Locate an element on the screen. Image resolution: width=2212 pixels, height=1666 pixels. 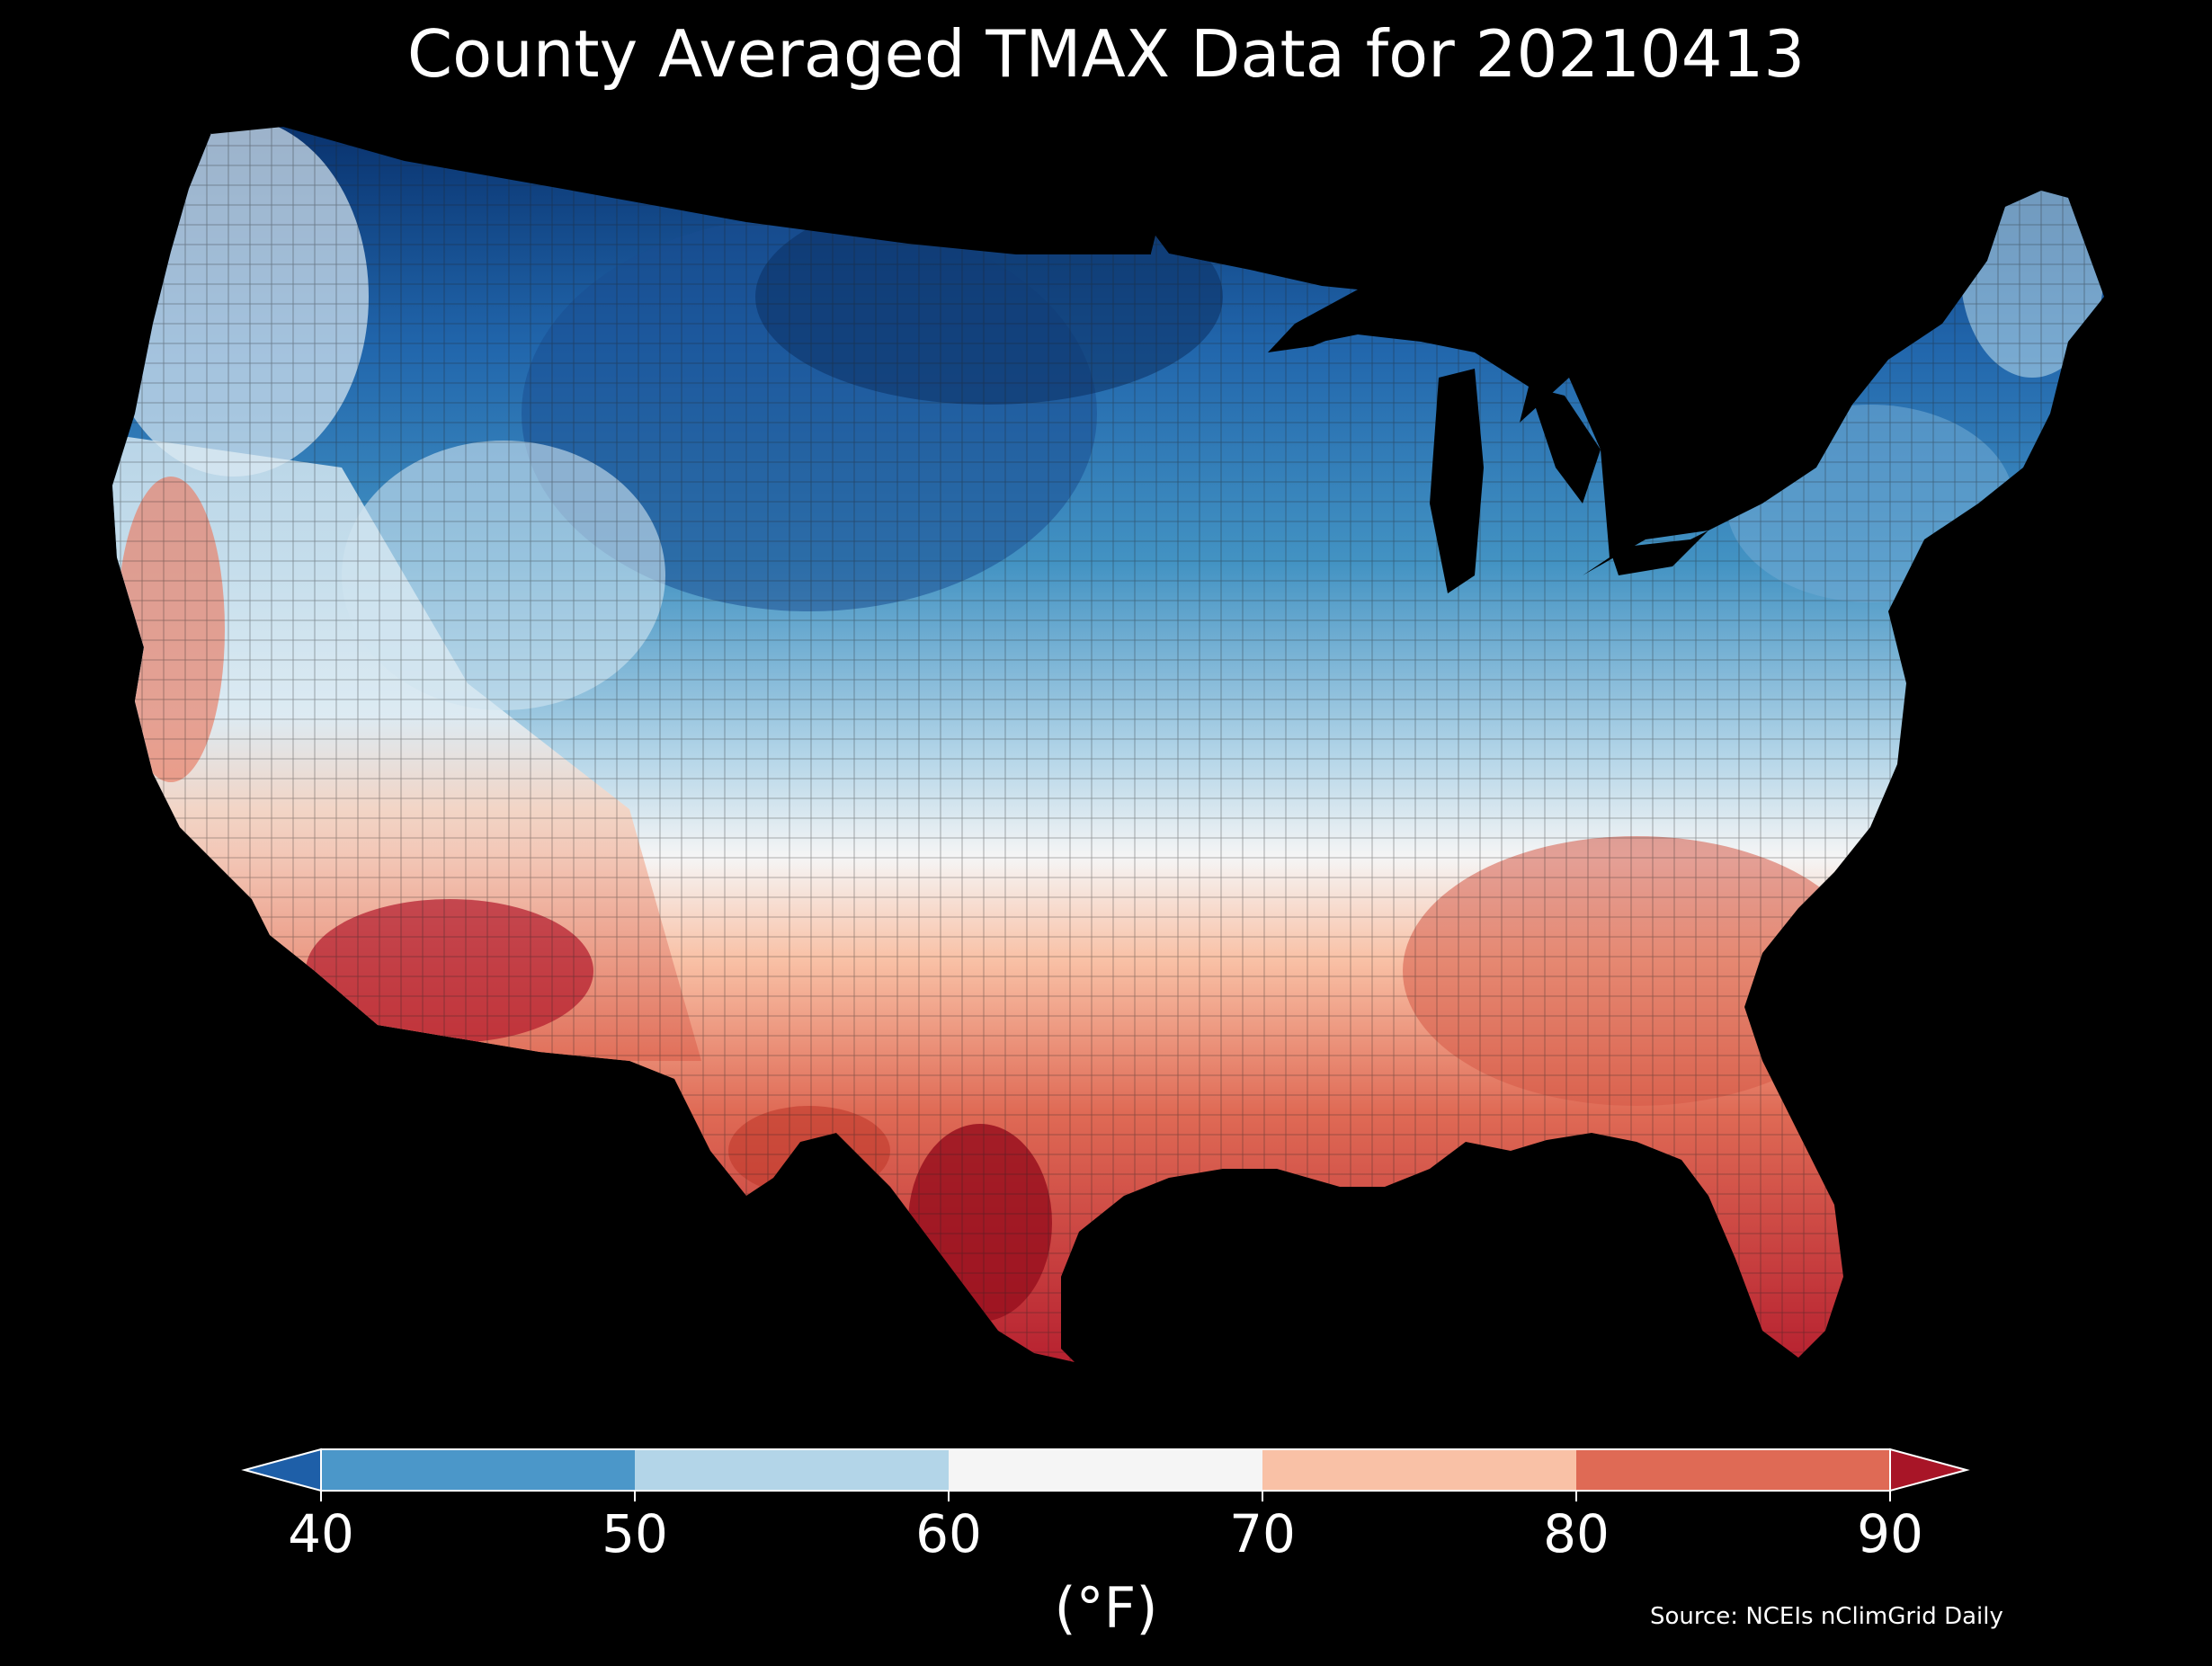
map-title: County Averaged TMAX Data for 20210413 is located at coordinates (1106, 54).